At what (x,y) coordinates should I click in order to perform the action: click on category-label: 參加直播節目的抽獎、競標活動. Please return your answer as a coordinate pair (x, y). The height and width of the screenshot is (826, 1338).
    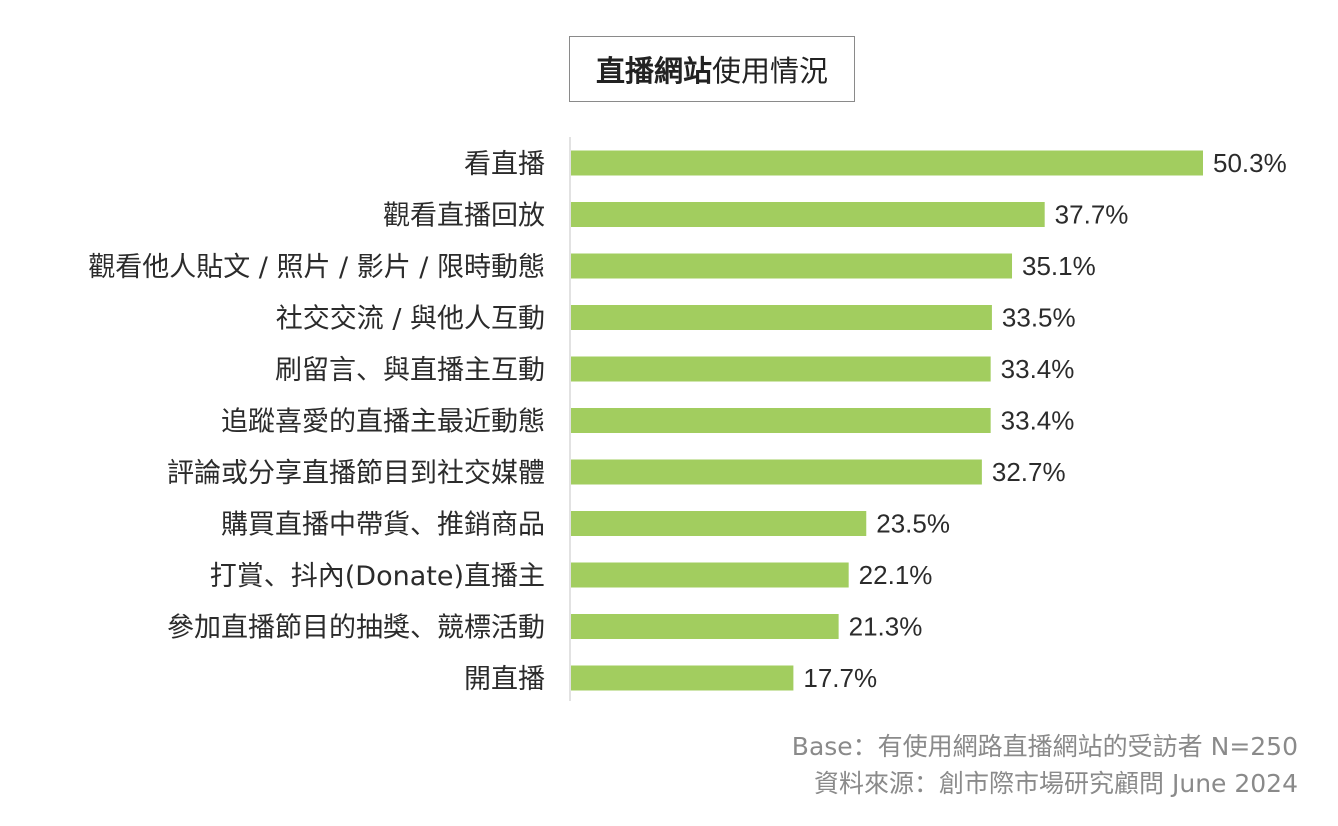
    Looking at the image, I should click on (356, 628).